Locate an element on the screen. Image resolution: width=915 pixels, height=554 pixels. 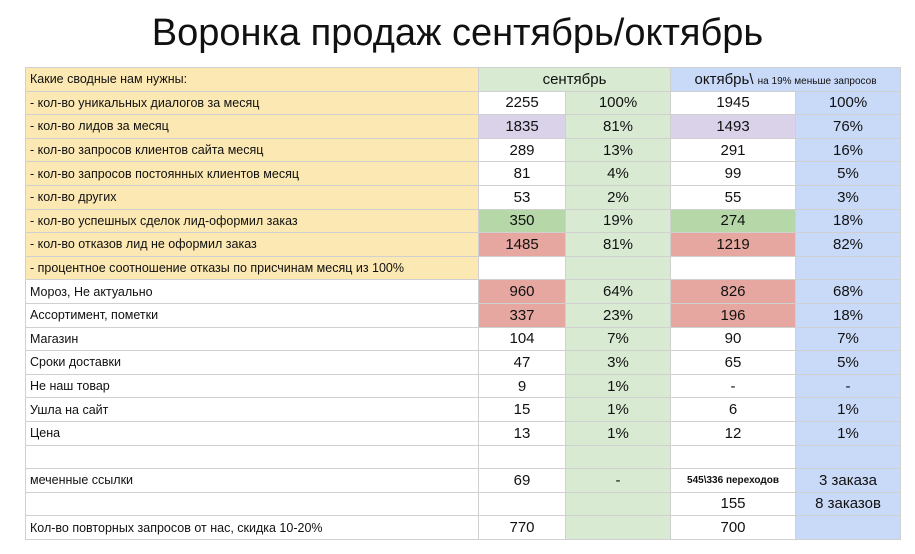
table-cell: 1945 is located at coordinates (733, 103).